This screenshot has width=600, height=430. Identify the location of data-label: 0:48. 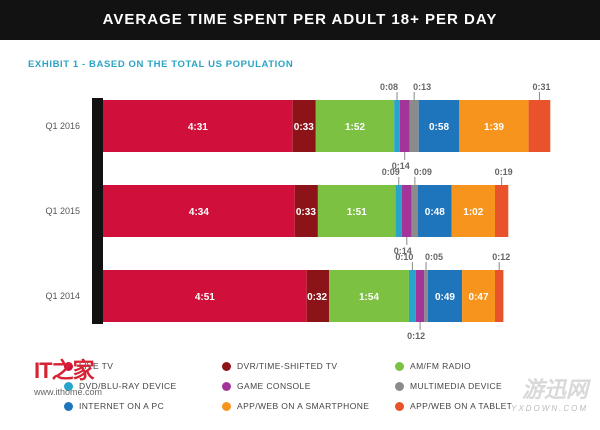
(435, 212).